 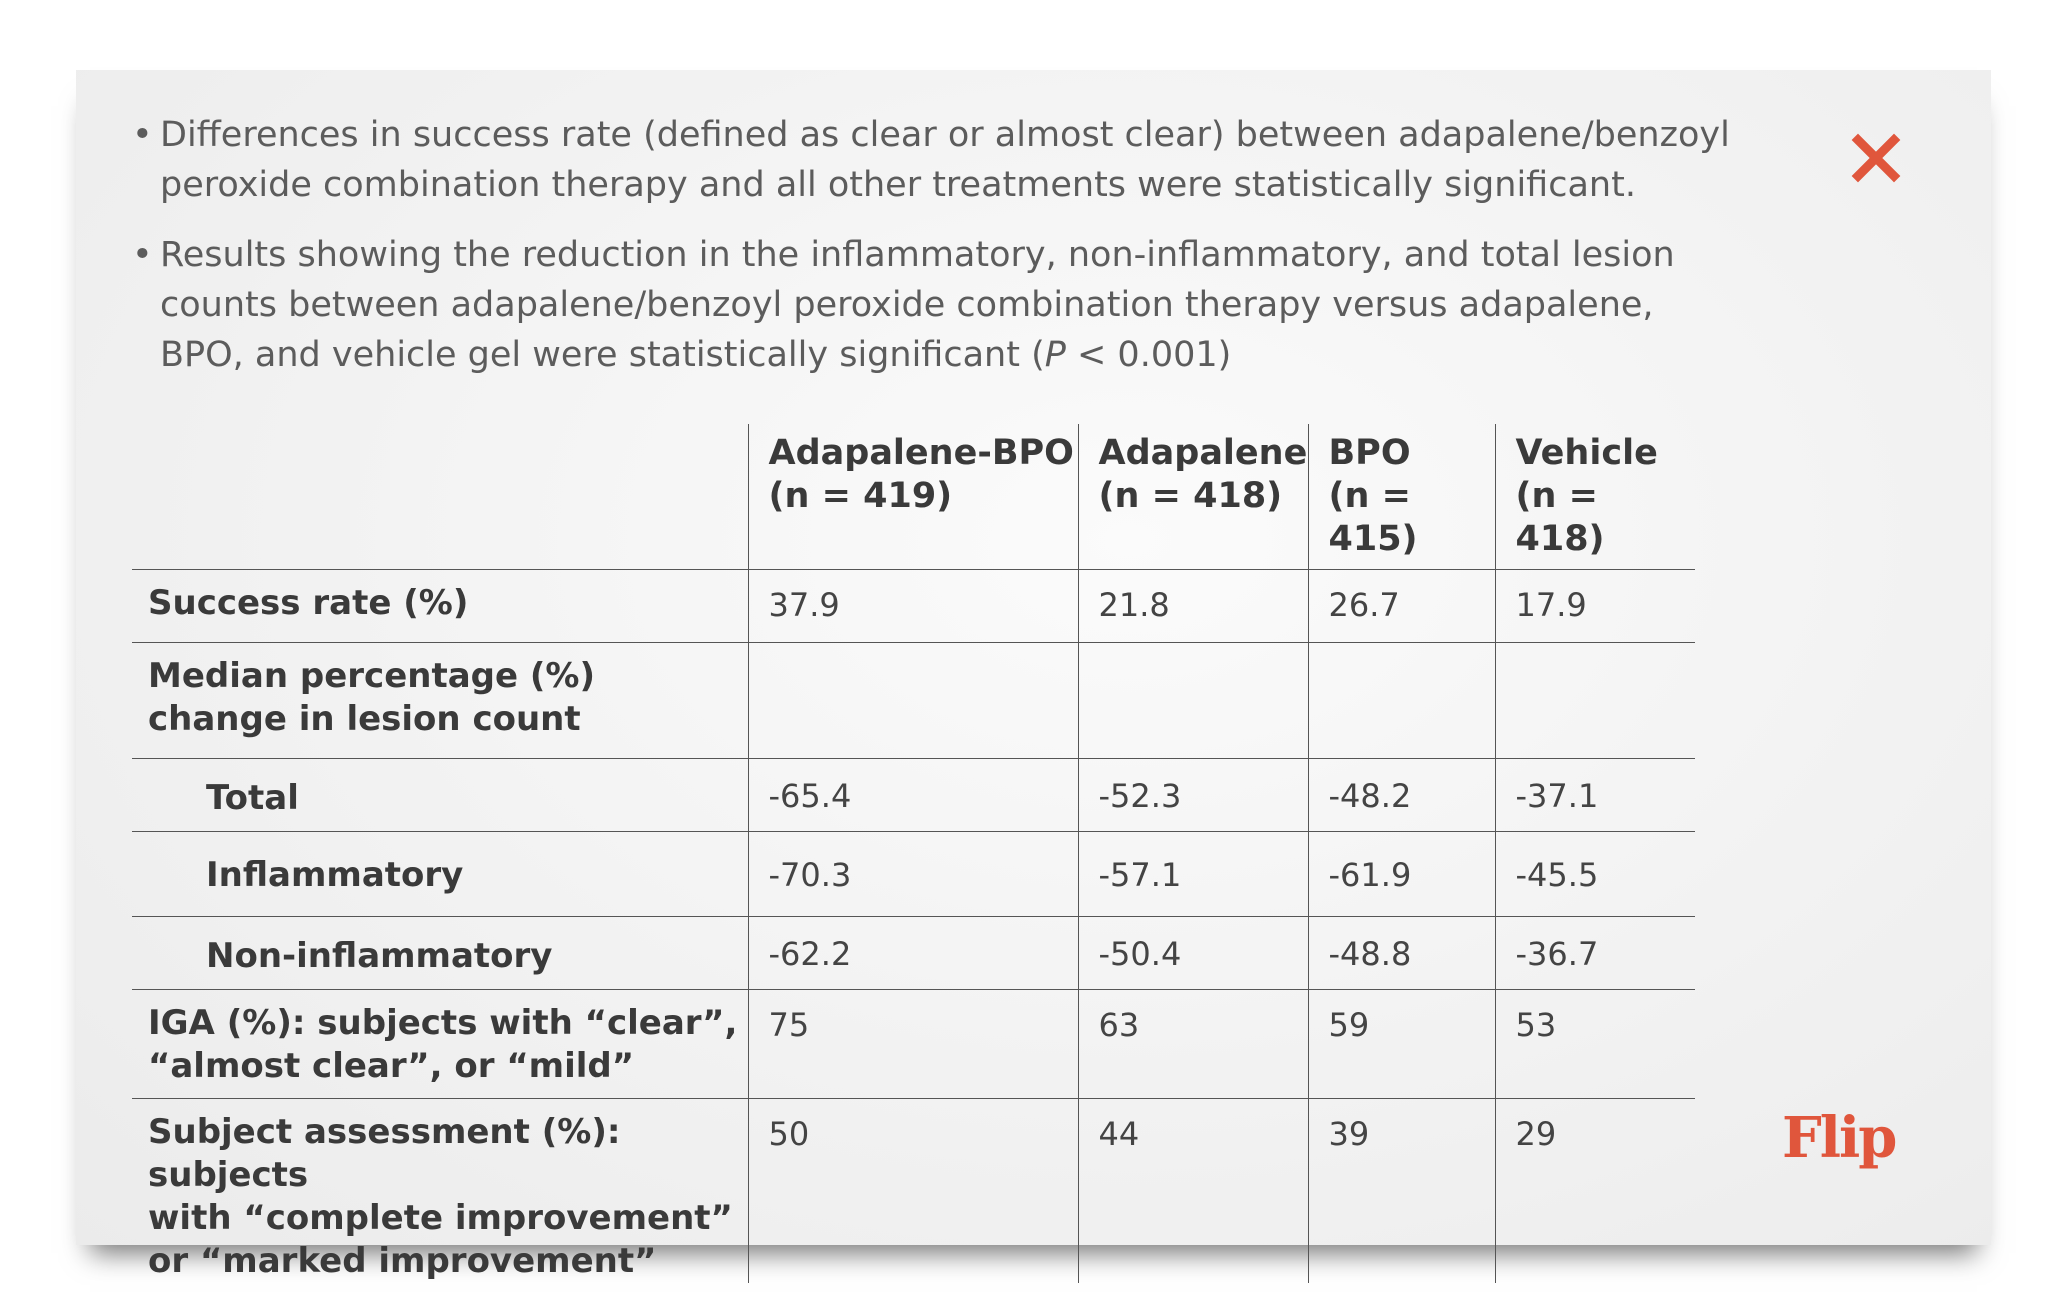 What do you see at coordinates (1055, 355) in the screenshot?
I see `p-value-symbol: P` at bounding box center [1055, 355].